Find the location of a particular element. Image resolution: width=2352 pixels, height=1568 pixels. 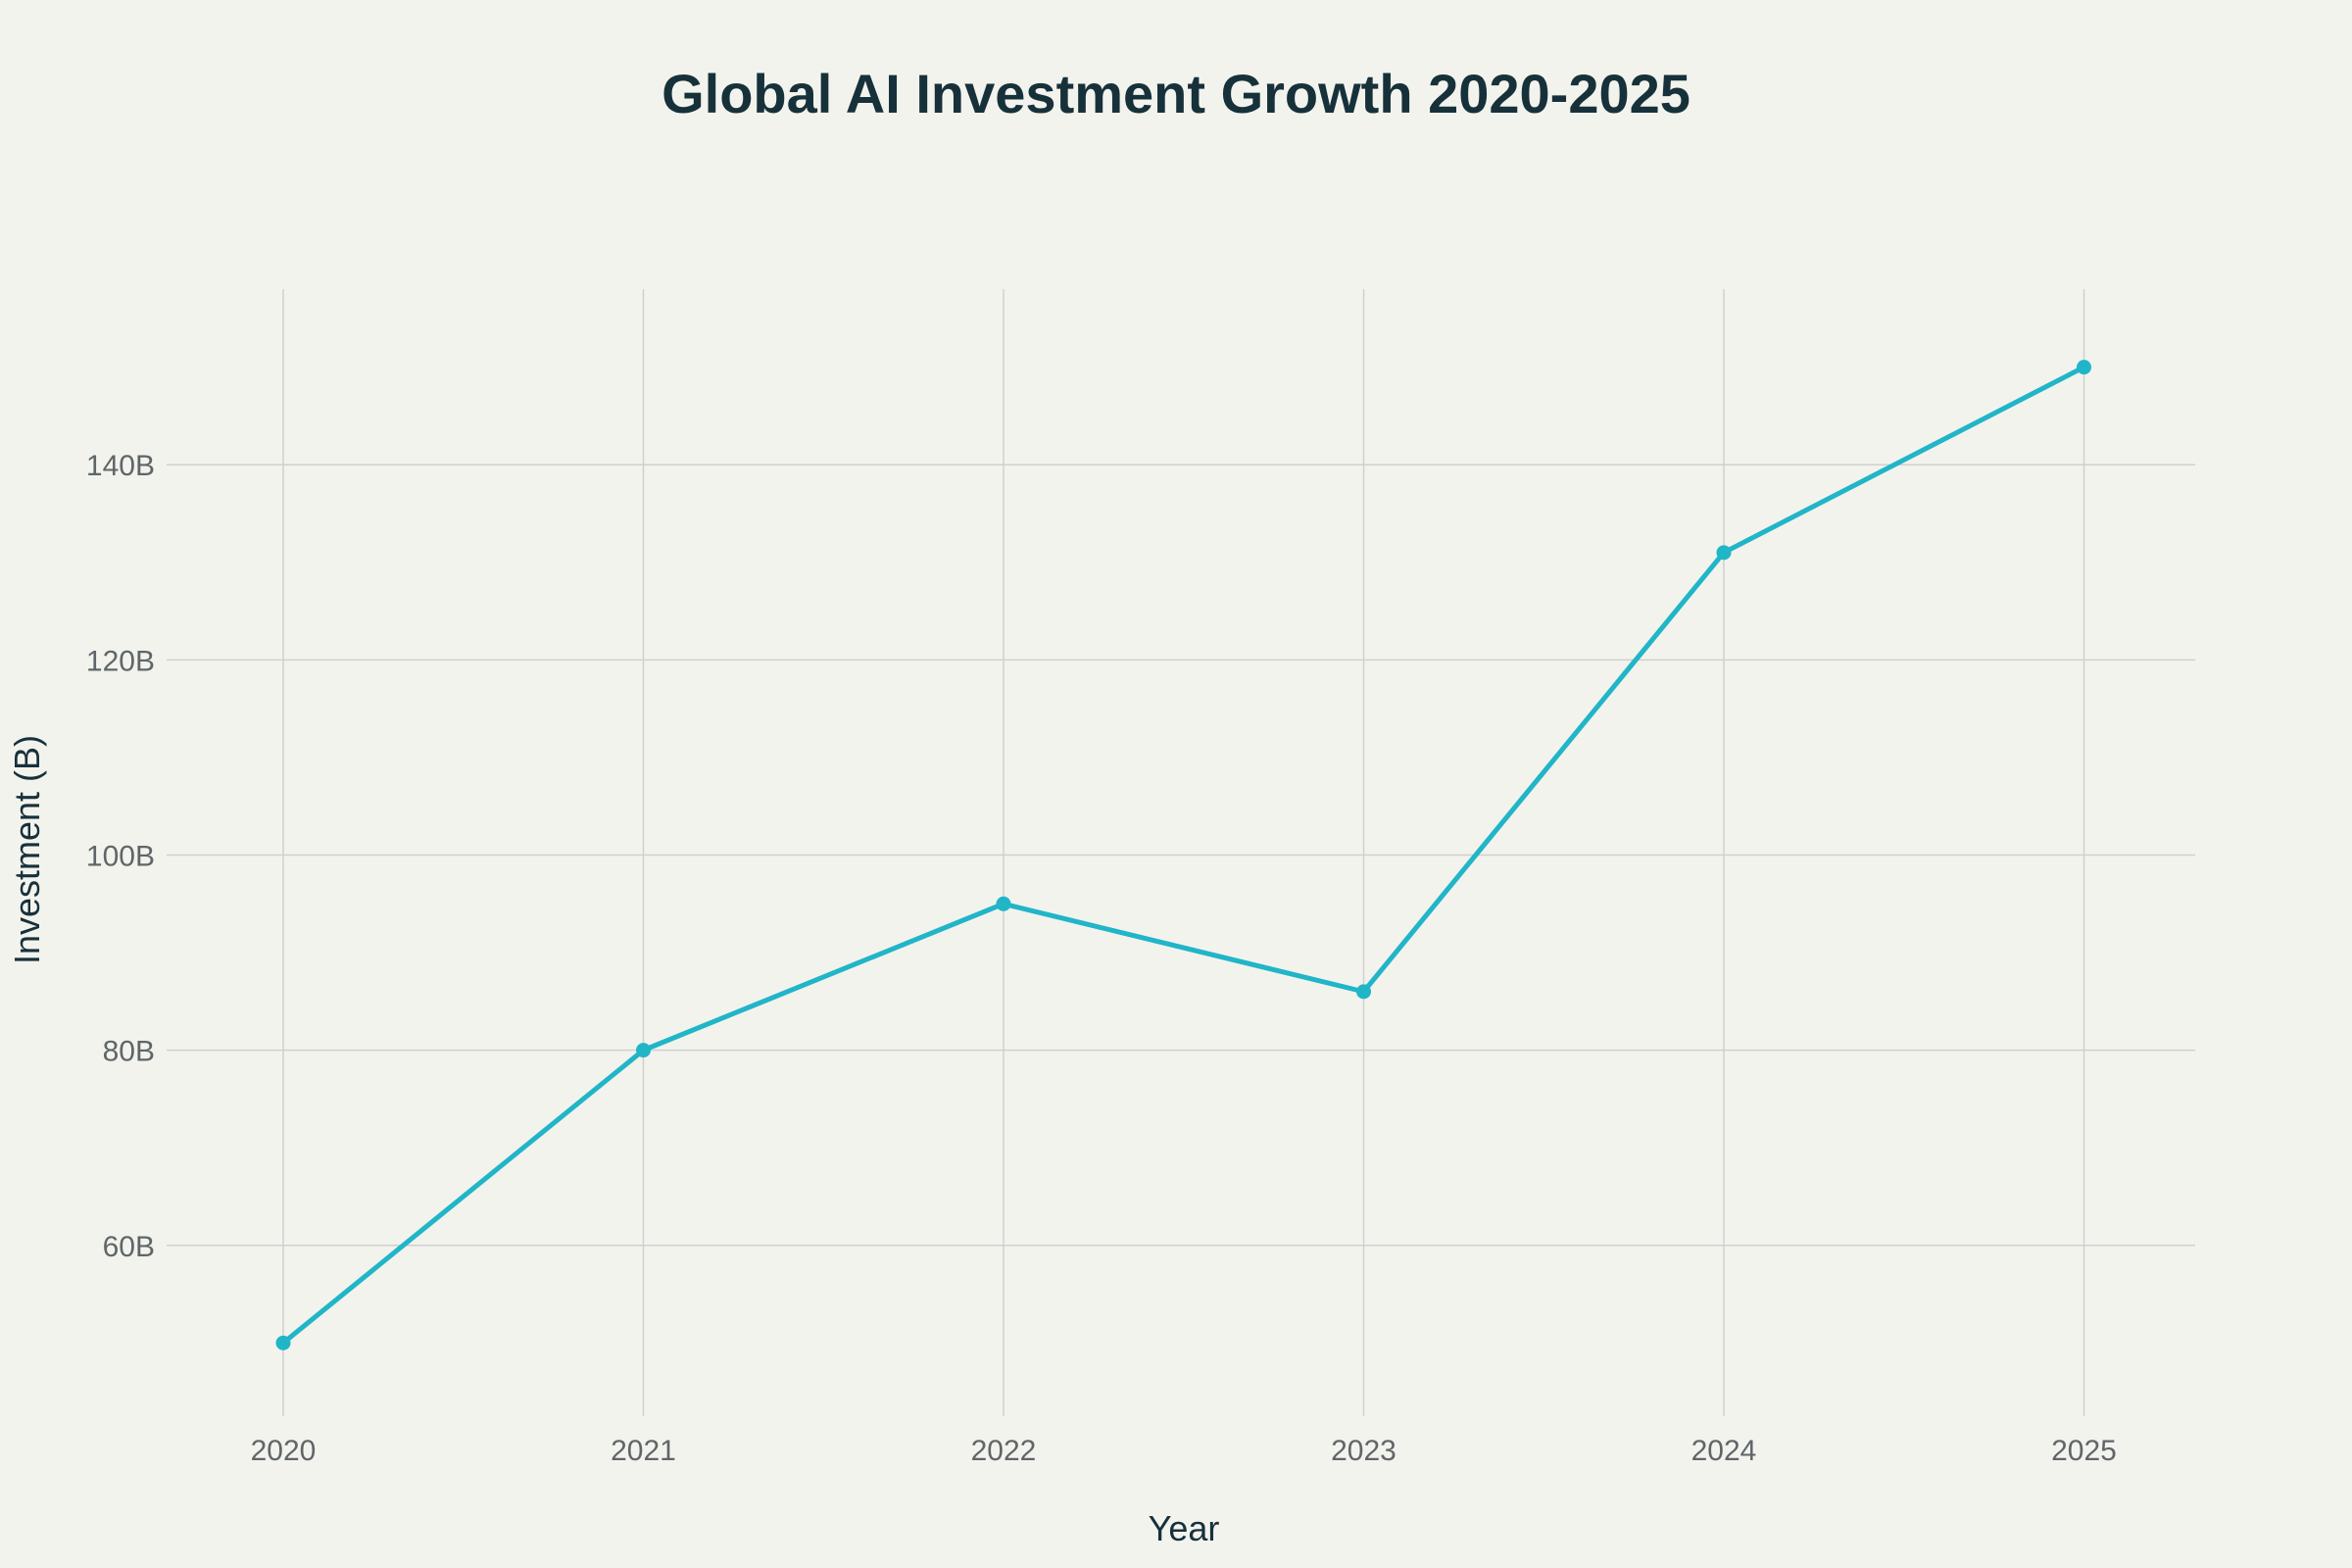

x-axis-title: Year is located at coordinates (1184, 1528).